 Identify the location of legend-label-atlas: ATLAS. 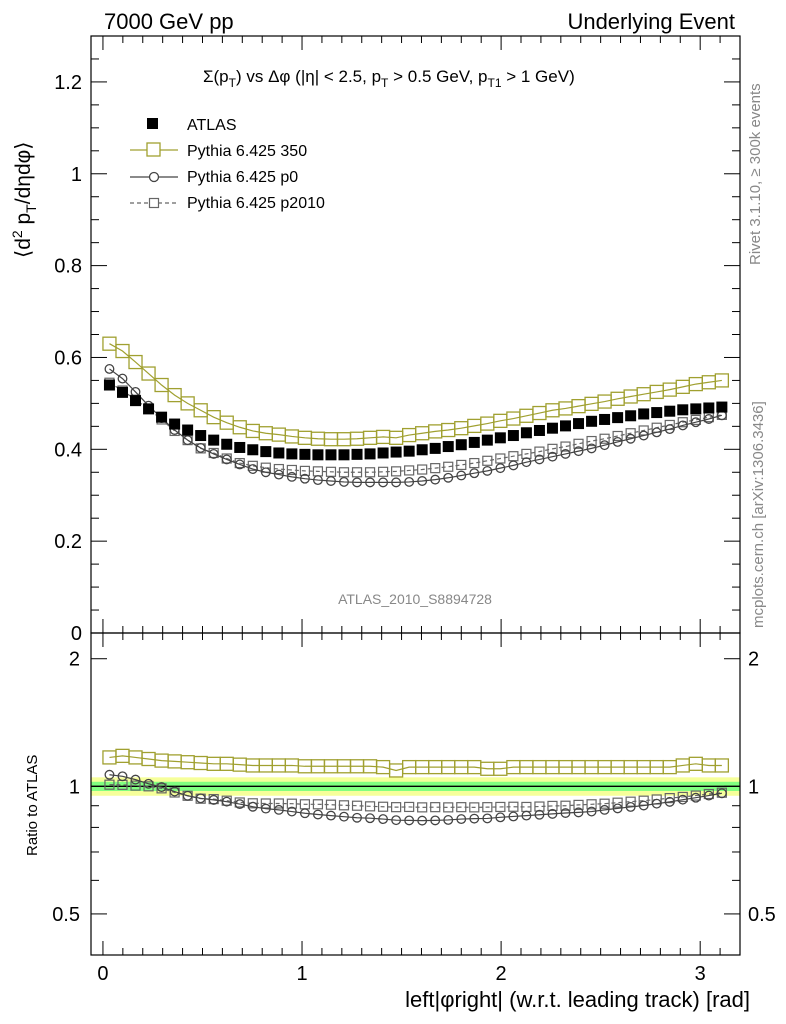
(212, 125).